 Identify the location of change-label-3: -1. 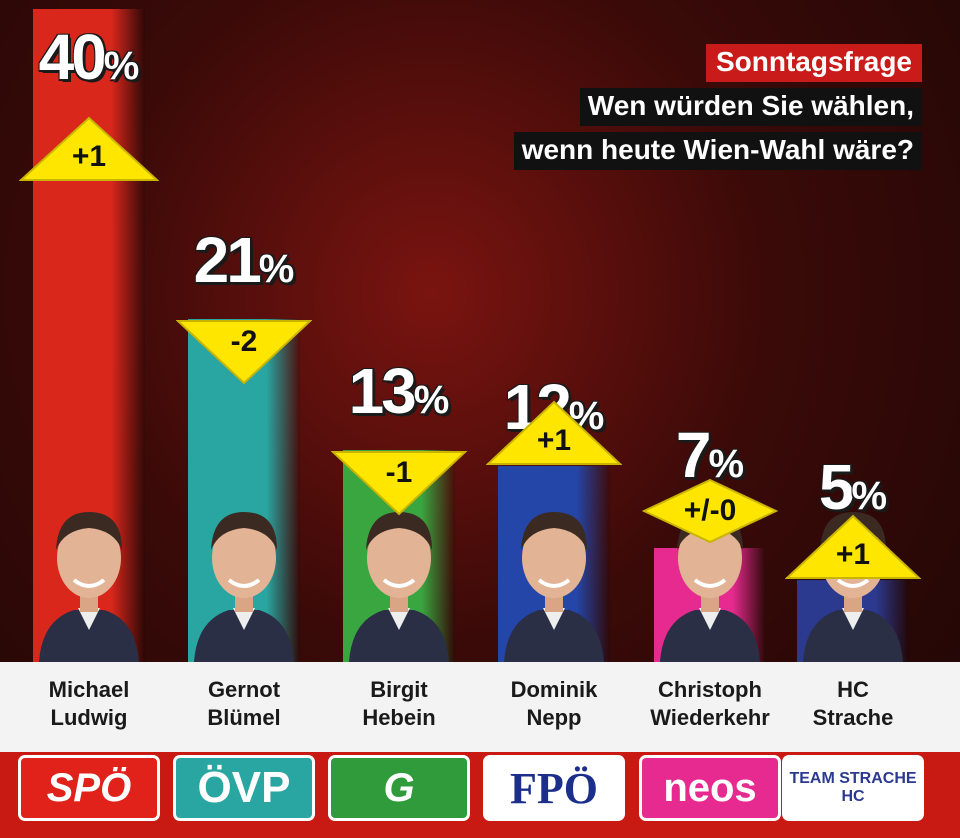
(399, 472).